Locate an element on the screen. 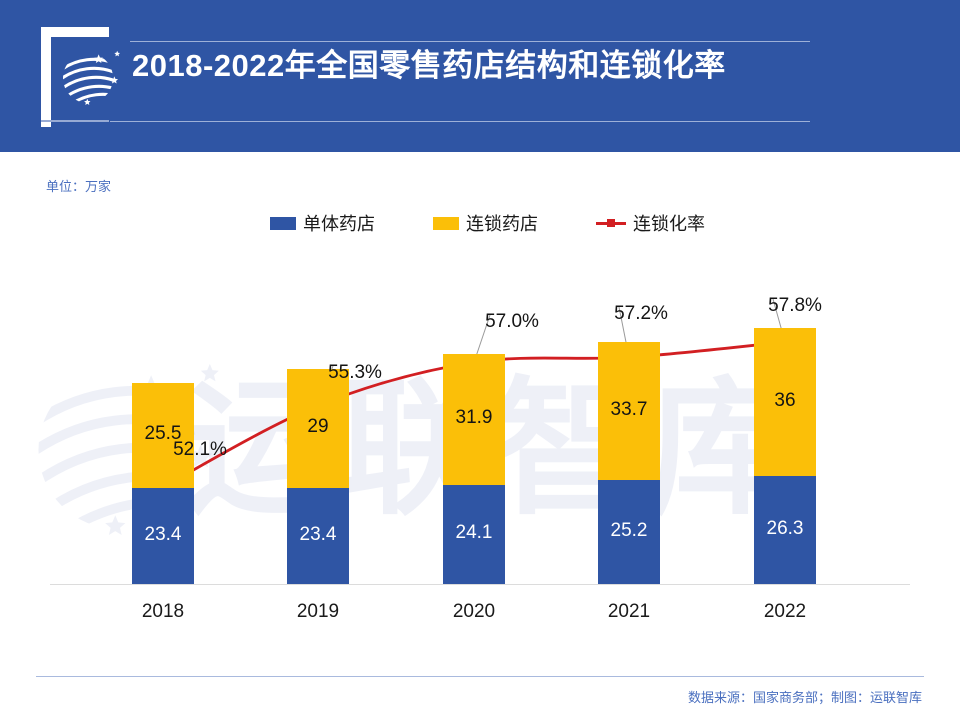 The image size is (960, 721). bar-segment-chain-store: 29 is located at coordinates (318, 428).